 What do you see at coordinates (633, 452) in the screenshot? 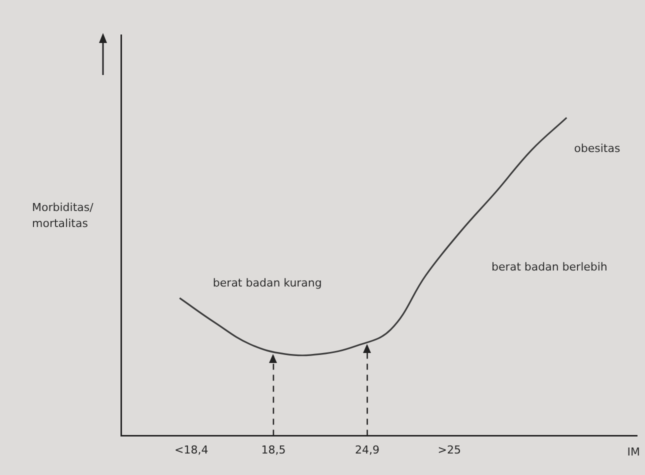
I see `x-axis-title: IM` at bounding box center [633, 452].